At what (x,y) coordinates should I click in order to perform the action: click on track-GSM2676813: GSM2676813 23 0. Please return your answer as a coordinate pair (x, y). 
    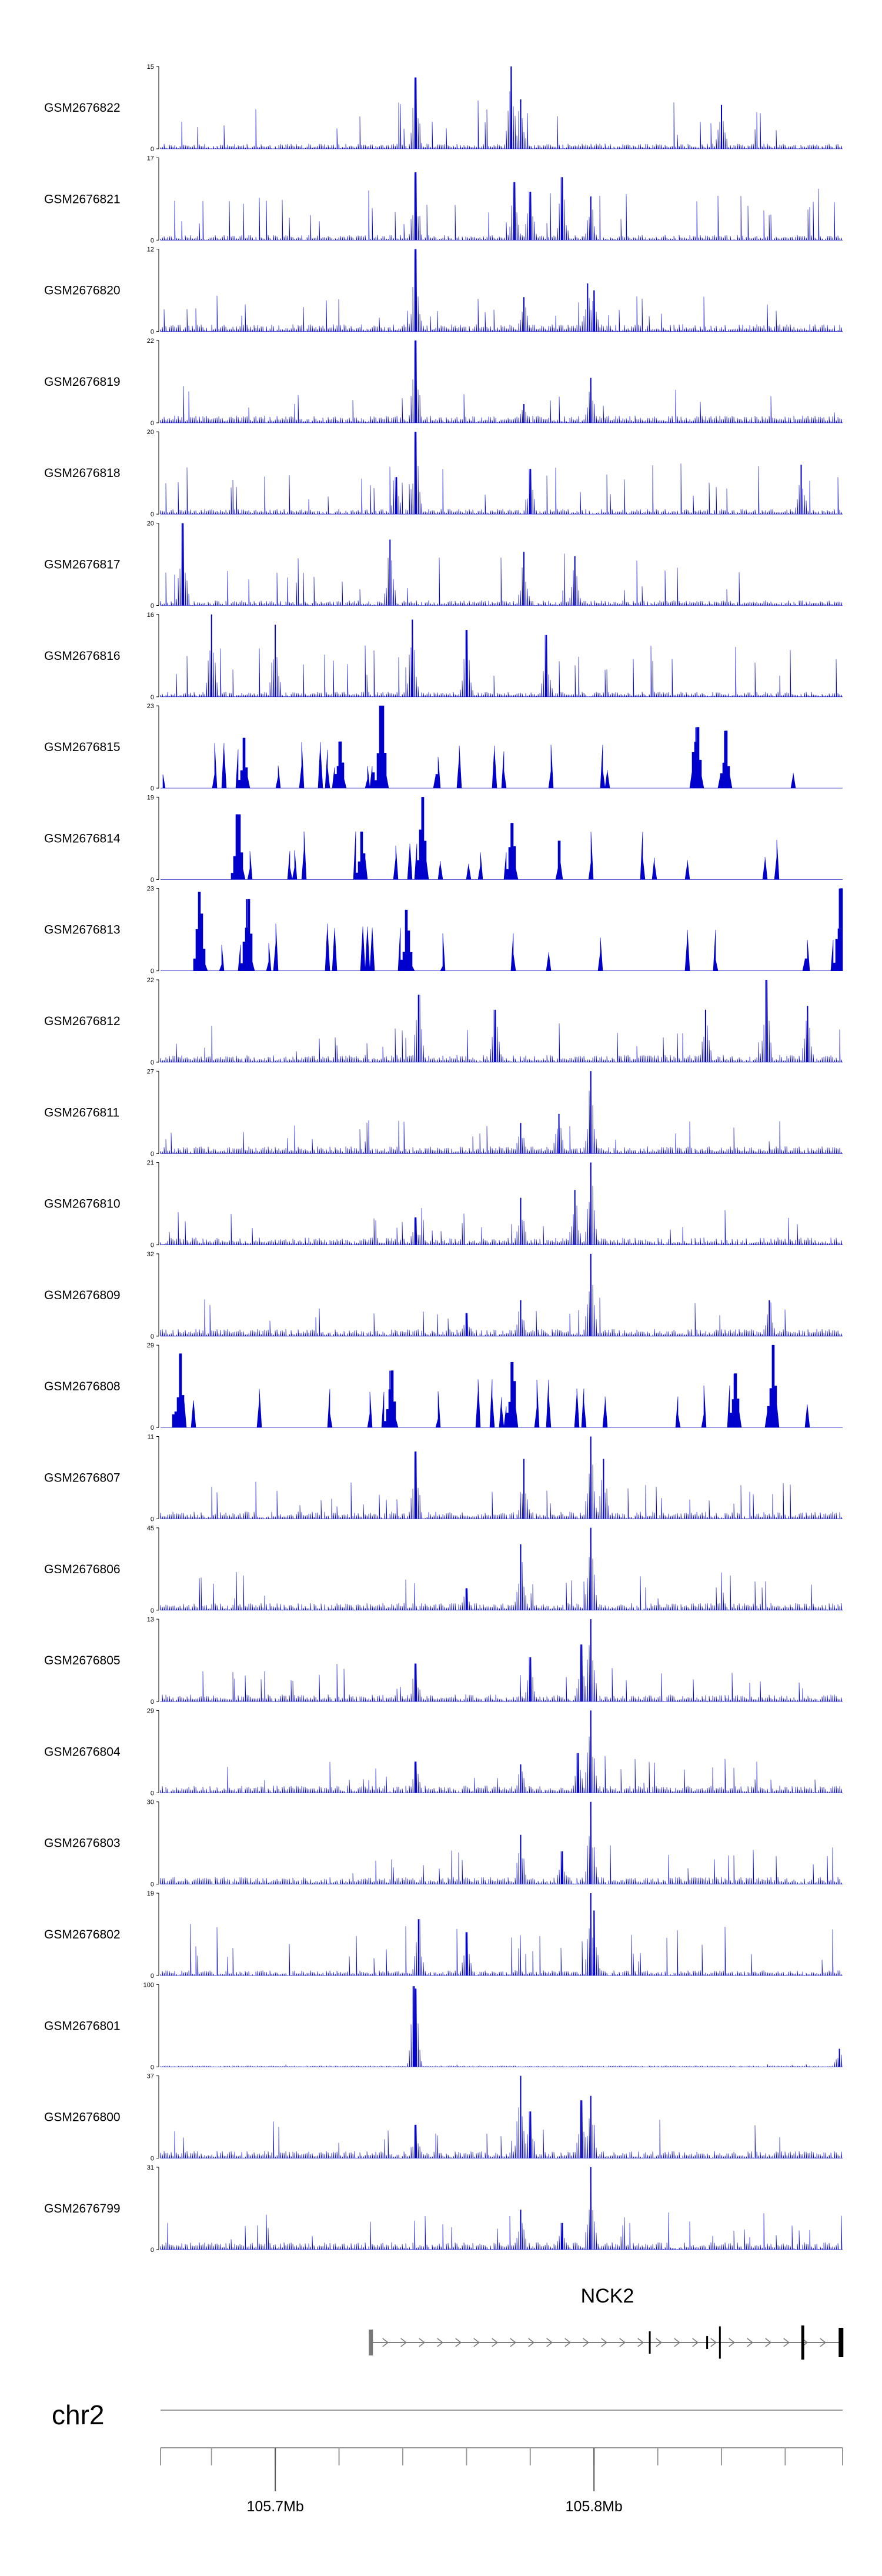
    Looking at the image, I should click on (443, 930).